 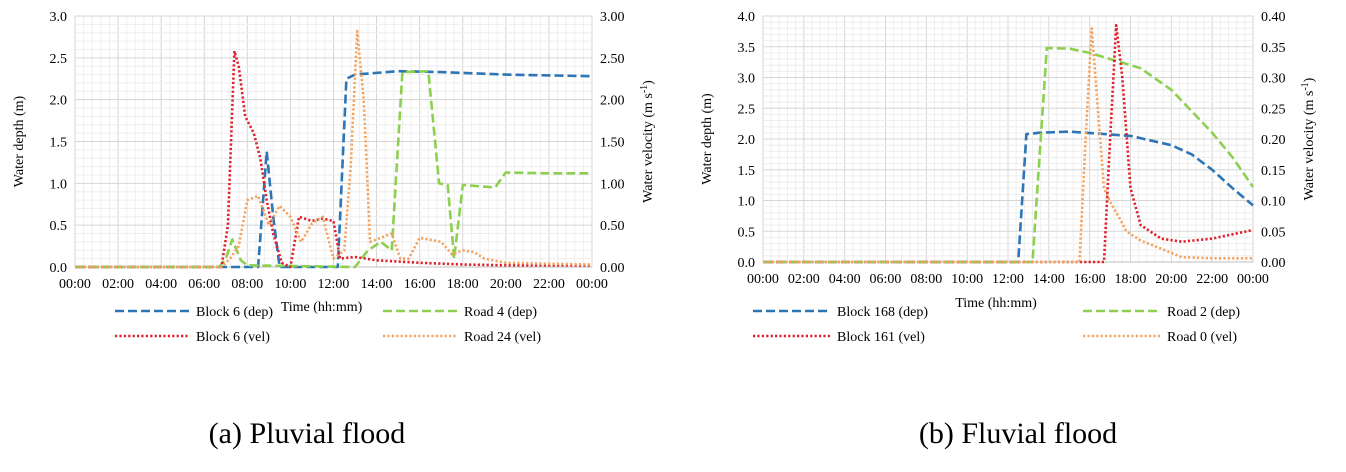 What do you see at coordinates (1273, 109) in the screenshot?
I see `y-tick-label-right: 0.25` at bounding box center [1273, 109].